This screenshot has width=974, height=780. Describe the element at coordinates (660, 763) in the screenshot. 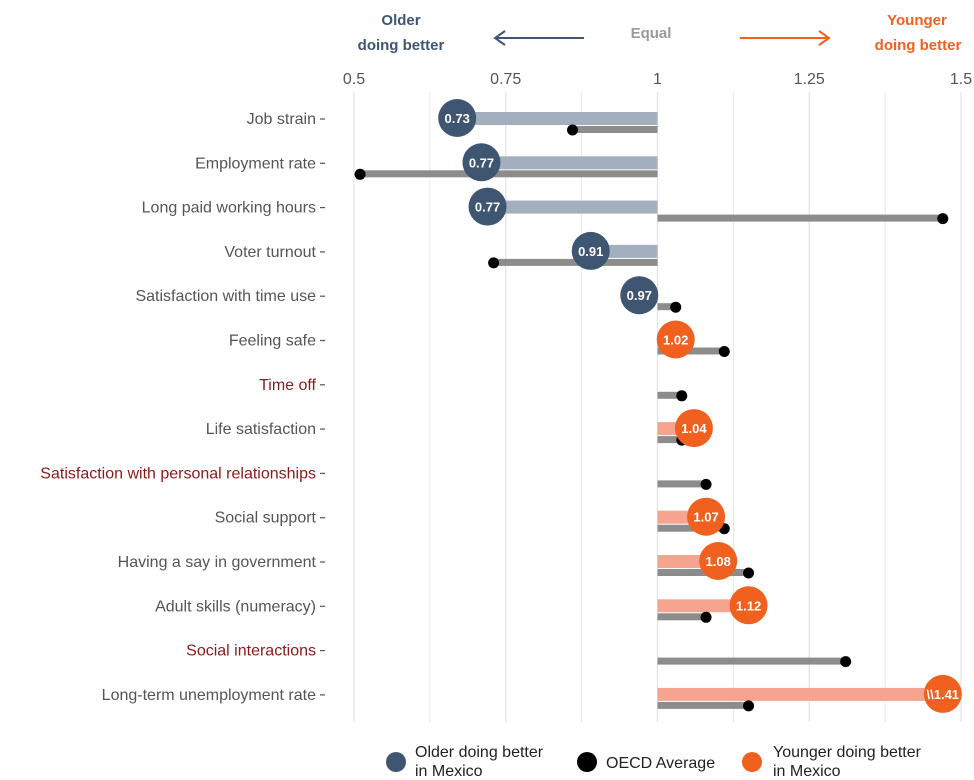

I see `legend-oecd-label: OECD Average` at that location.